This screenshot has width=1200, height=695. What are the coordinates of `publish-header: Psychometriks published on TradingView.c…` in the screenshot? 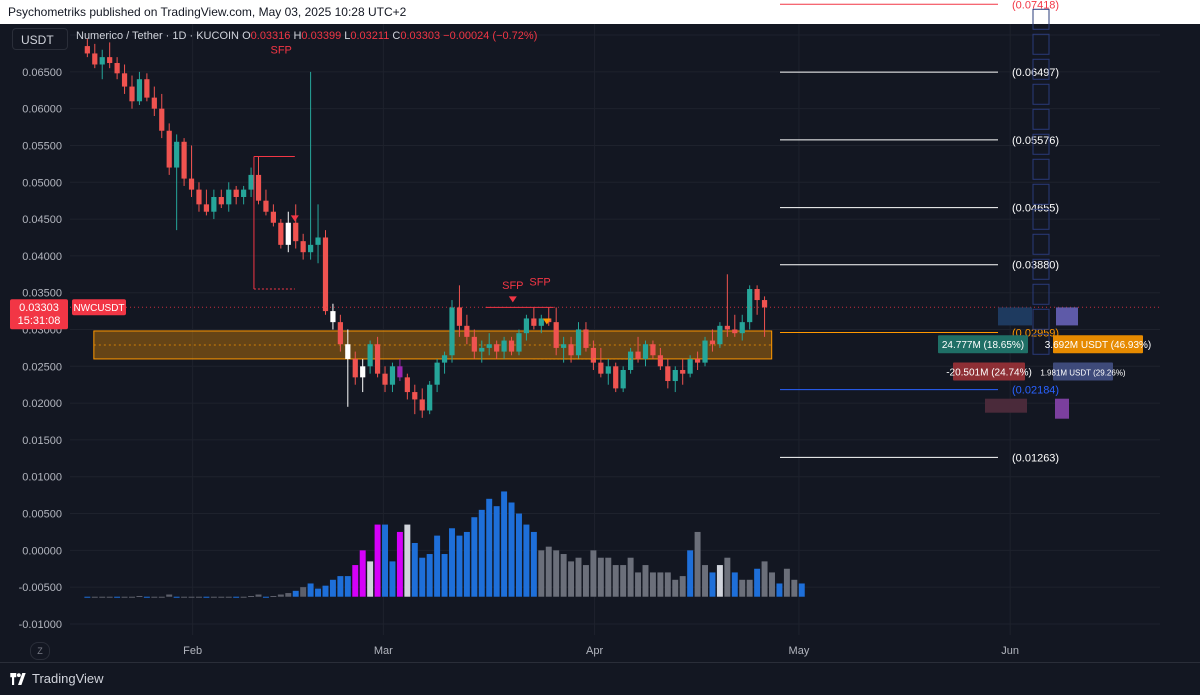 It's located at (600, 12).